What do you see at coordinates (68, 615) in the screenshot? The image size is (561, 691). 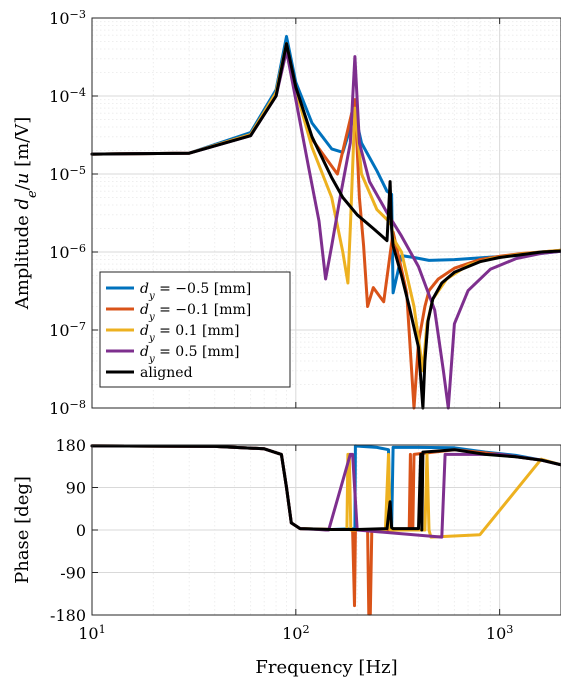 I see `y-tick-label: -180` at bounding box center [68, 615].